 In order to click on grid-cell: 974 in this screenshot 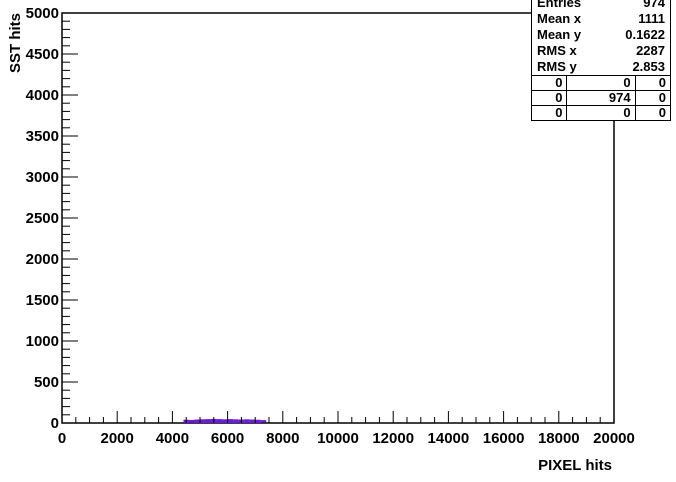, I will do `click(601, 98)`.